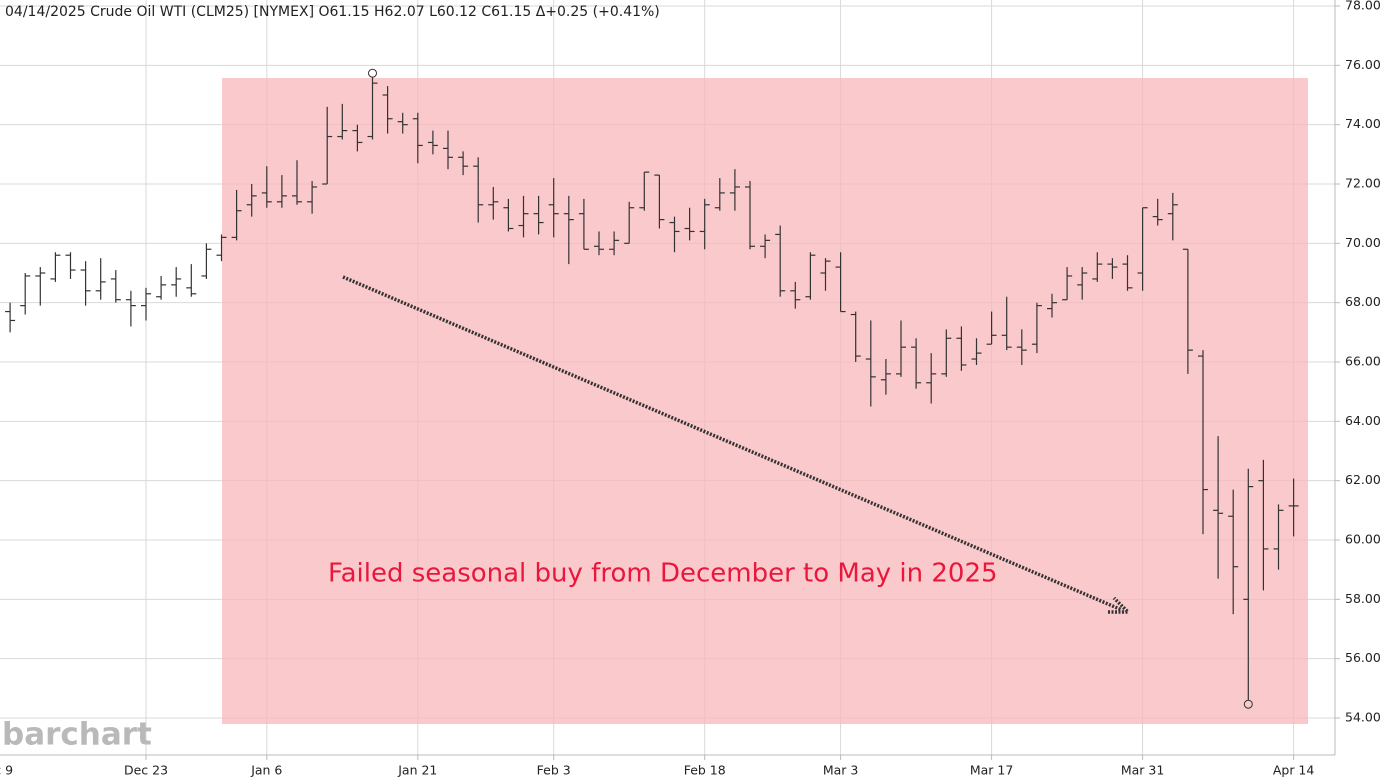  What do you see at coordinates (77, 735) in the screenshot?
I see `watermark: barchart` at bounding box center [77, 735].